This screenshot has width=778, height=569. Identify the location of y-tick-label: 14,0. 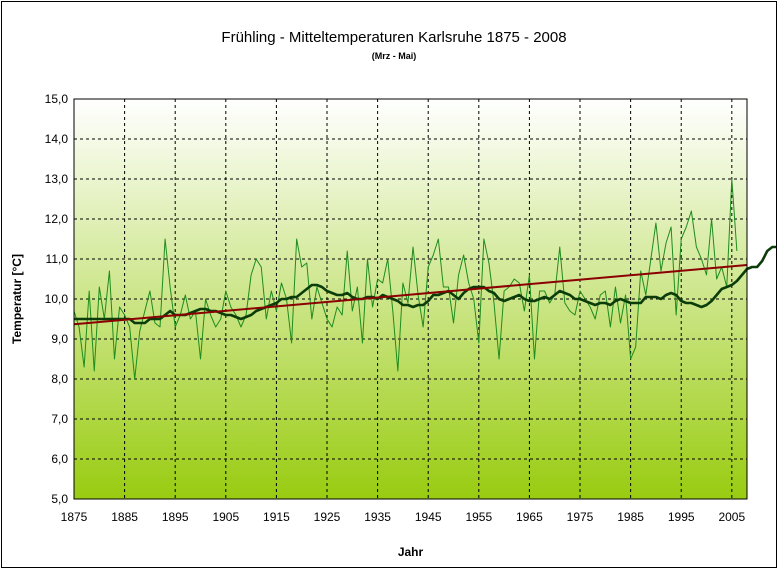
(57, 139).